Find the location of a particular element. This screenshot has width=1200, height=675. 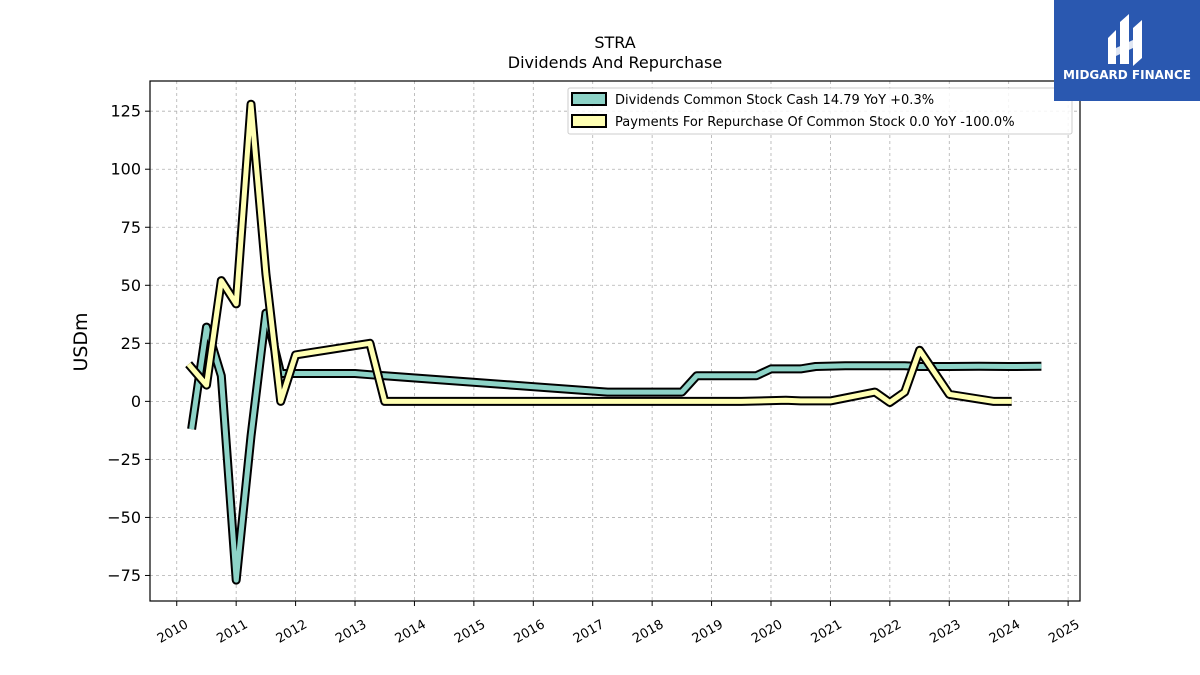

y-axis-ticks: 125 100 75 50 25 0 −25 −50 −75 is located at coordinates (128, 343).